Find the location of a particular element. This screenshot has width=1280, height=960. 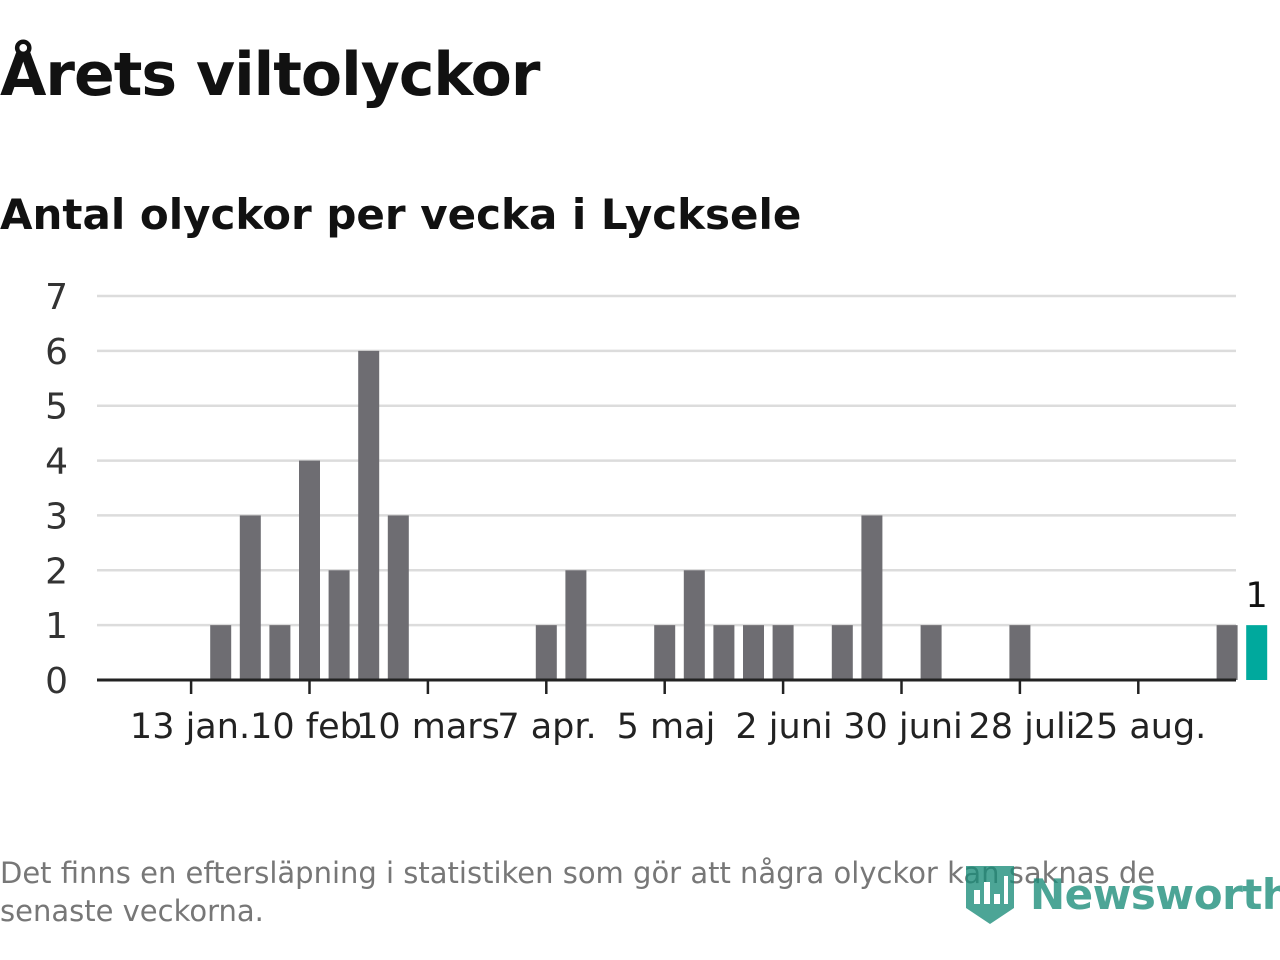

brand-name: Newsworthy is located at coordinates (1155, 894).